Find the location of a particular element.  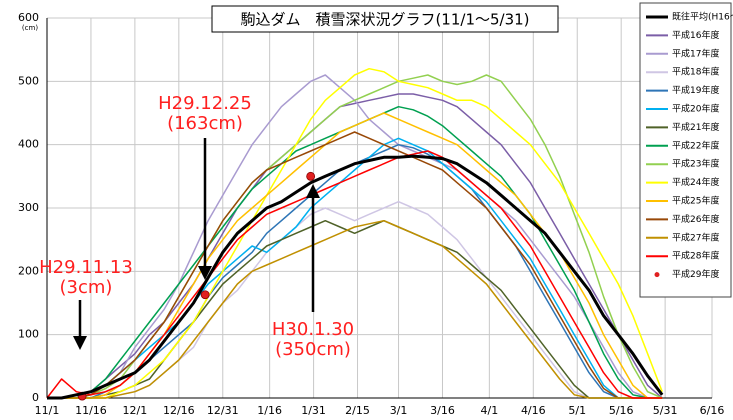

legend-label: 平成16年度 is located at coordinates (695, 35).